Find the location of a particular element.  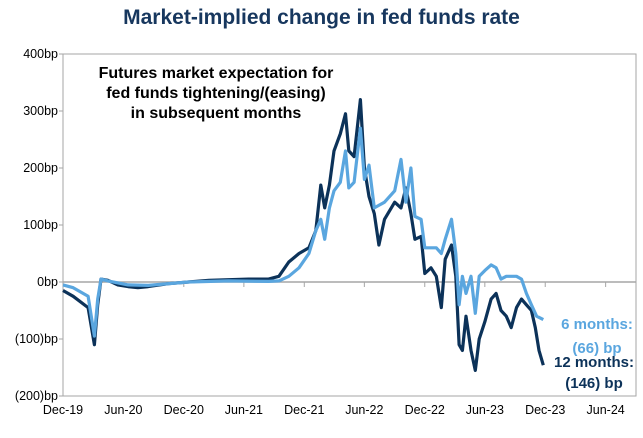

annotation-line: fed funds tightening/(easing) is located at coordinates (216, 93).